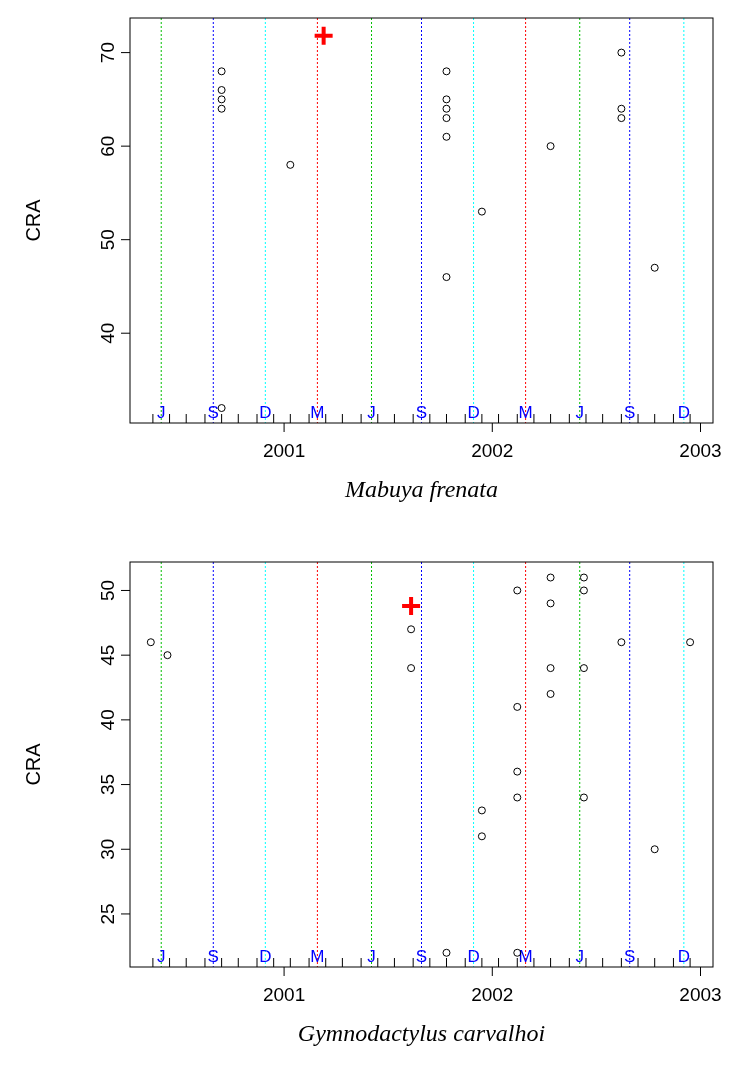 The width and height of the screenshot is (735, 1088). I want to click on y-tick-label: 35, so click(107, 784).